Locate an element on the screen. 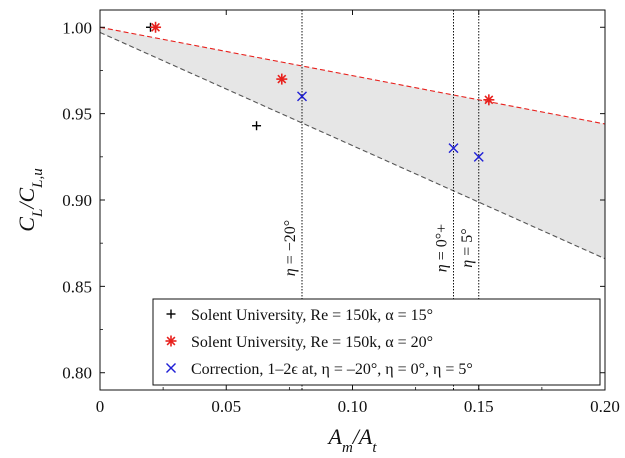 The image size is (625, 458). legend-box is located at coordinates (376, 342).